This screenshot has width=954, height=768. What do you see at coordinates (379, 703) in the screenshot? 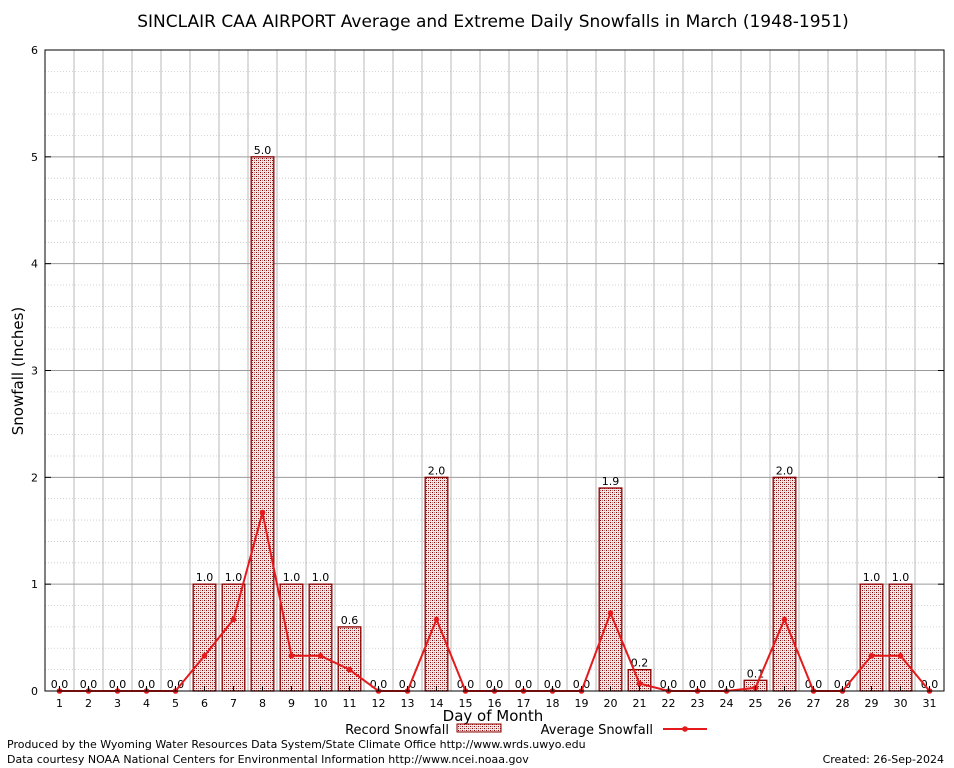
I see `x-tick-label: 12` at bounding box center [379, 703].